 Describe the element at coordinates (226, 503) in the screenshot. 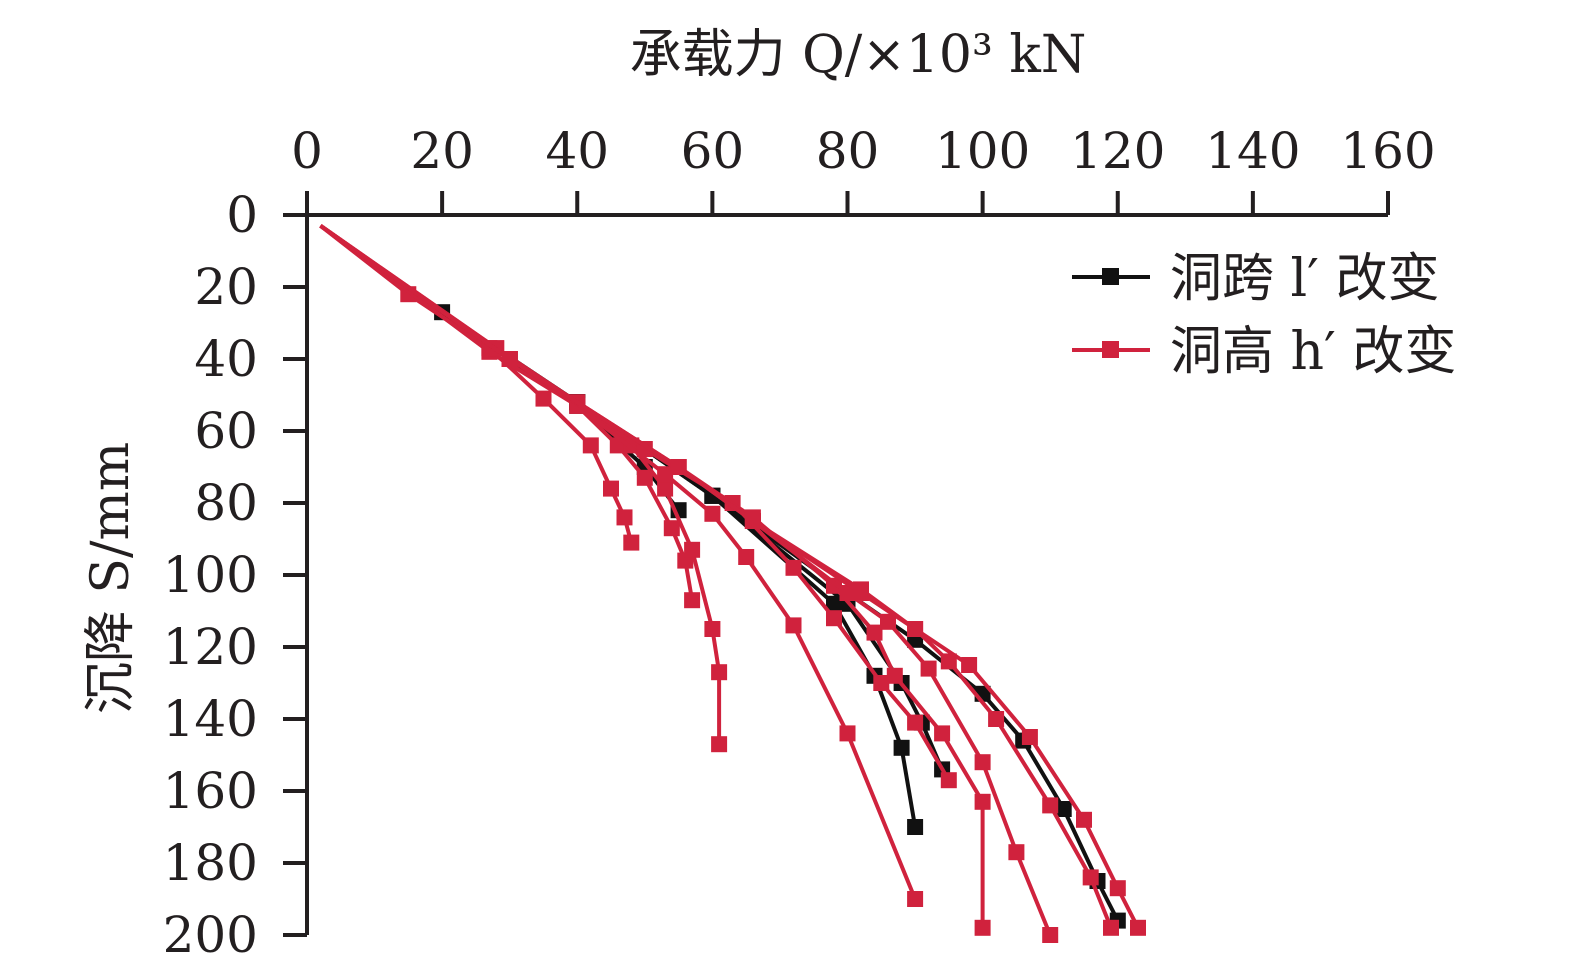

I see `y-tick-label: 80` at that location.